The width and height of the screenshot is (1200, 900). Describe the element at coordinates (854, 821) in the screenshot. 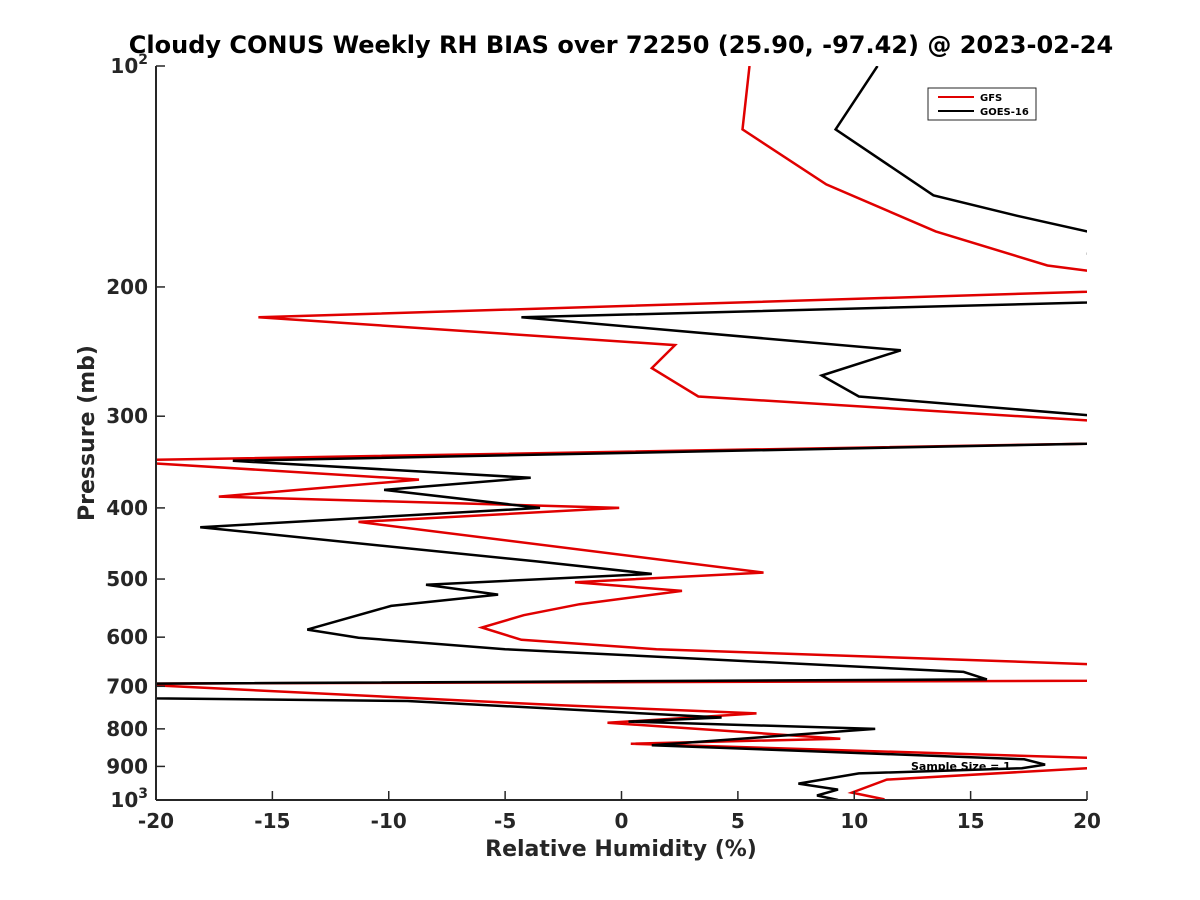

I see `x-tick-label: 10` at that location.